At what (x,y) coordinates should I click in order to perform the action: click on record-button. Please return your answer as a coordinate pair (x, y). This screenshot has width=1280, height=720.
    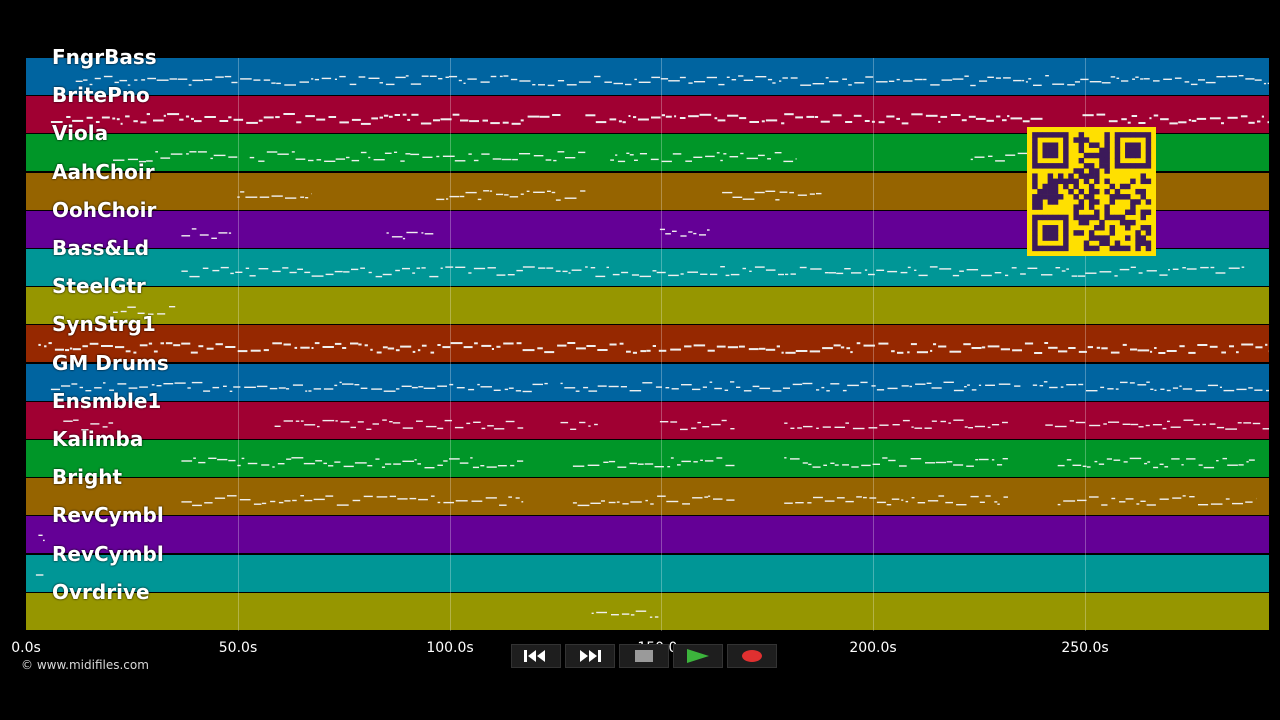
    Looking at the image, I should click on (752, 656).